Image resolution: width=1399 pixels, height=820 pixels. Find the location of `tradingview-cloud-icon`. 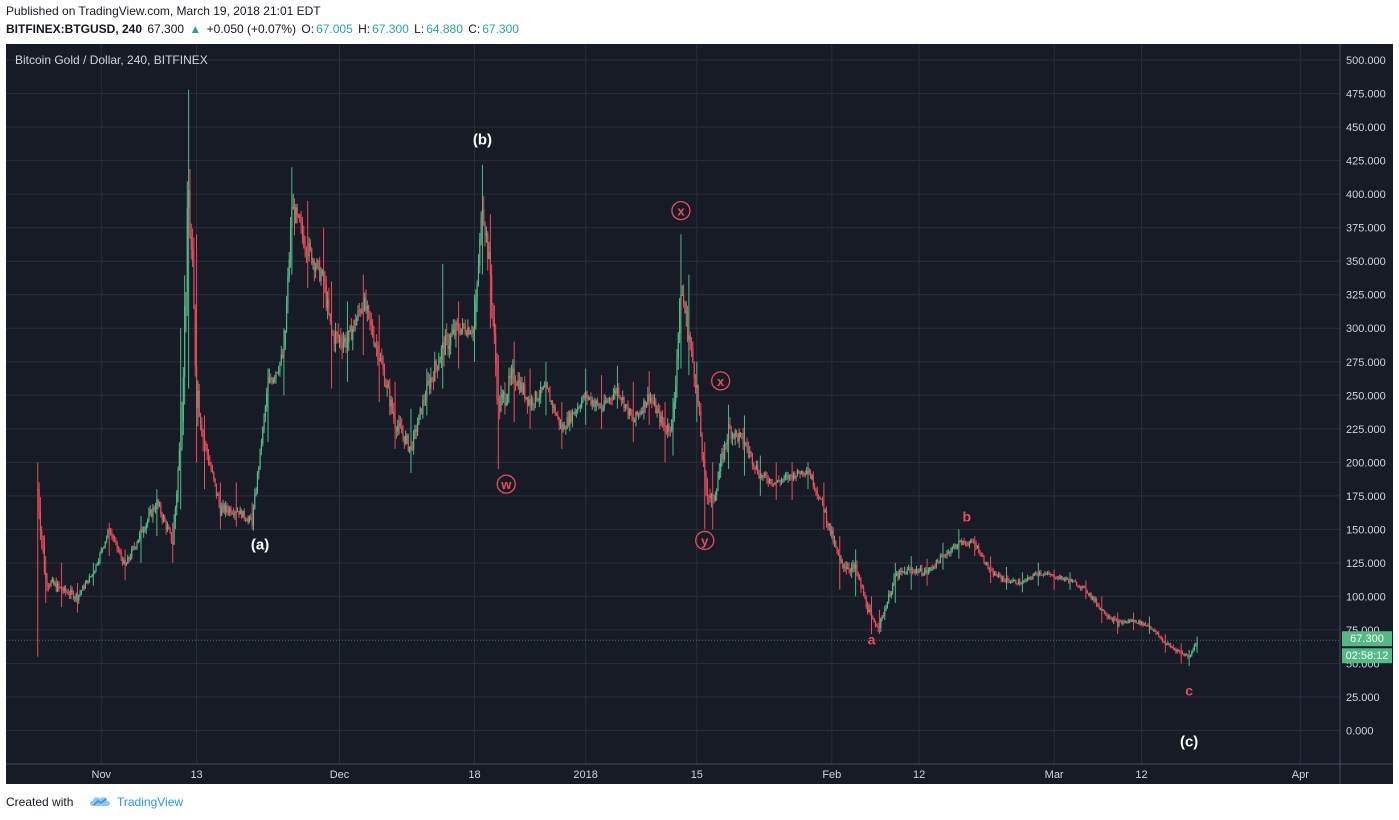

tradingview-cloud-icon is located at coordinates (100, 801).